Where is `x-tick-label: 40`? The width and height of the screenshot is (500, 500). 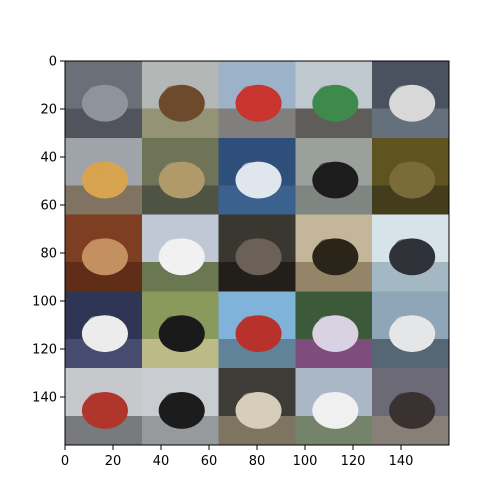
x-tick-label: 40 is located at coordinates (161, 461).